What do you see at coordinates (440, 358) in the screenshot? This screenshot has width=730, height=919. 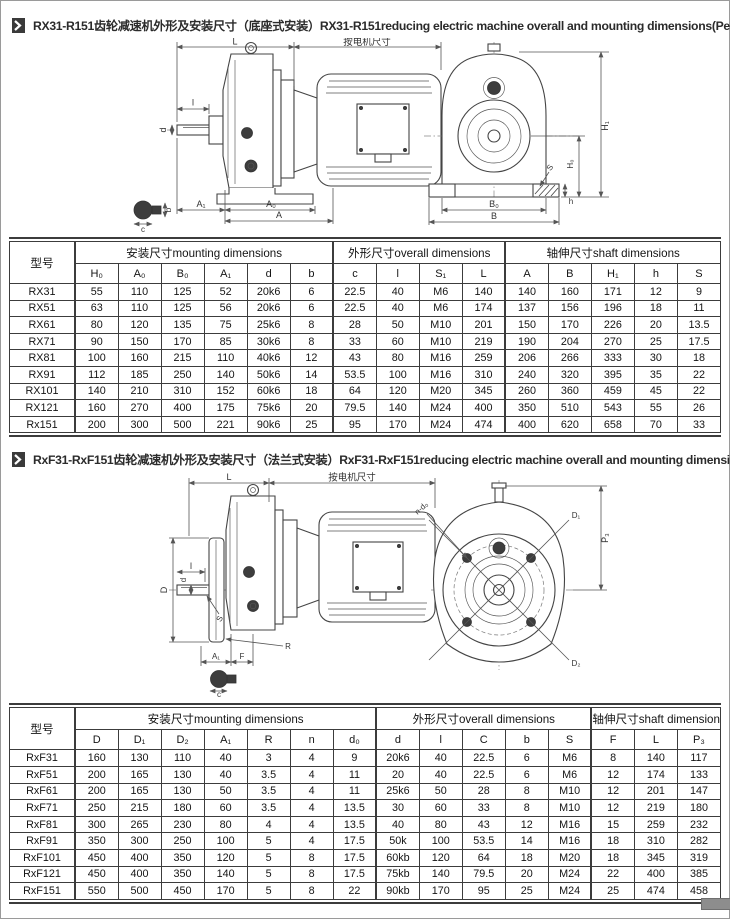 I see `dimension-cell: M16` at bounding box center [440, 358].